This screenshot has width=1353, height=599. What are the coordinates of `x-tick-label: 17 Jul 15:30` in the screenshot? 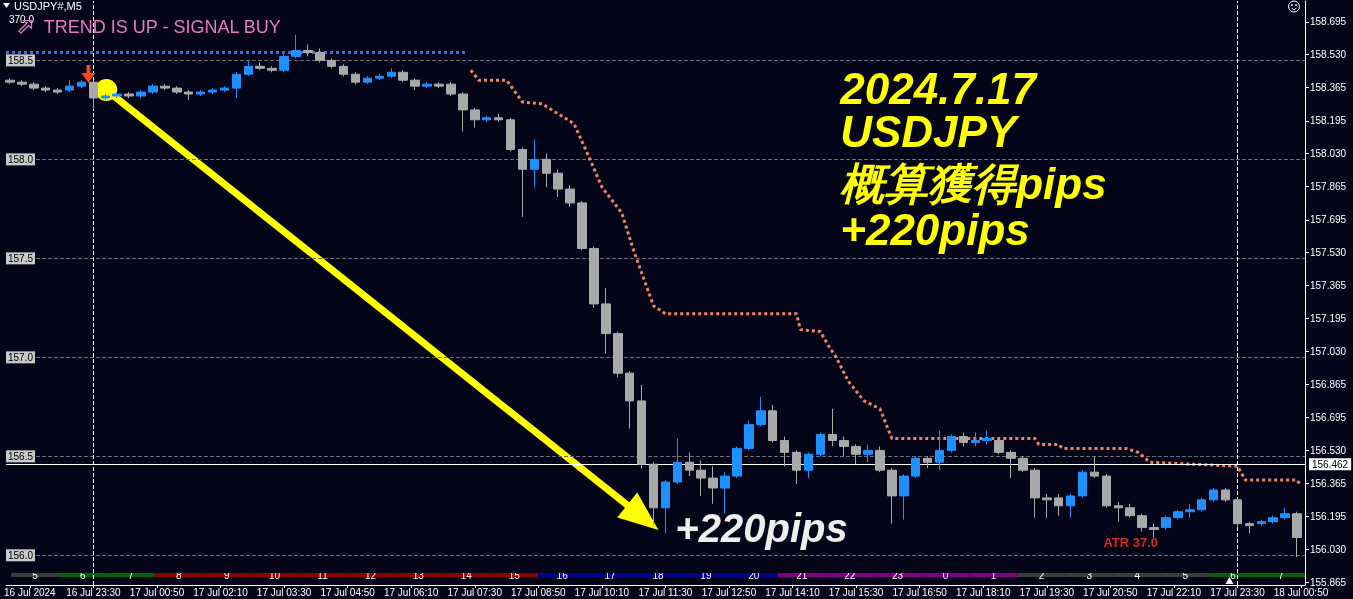 It's located at (856, 592).